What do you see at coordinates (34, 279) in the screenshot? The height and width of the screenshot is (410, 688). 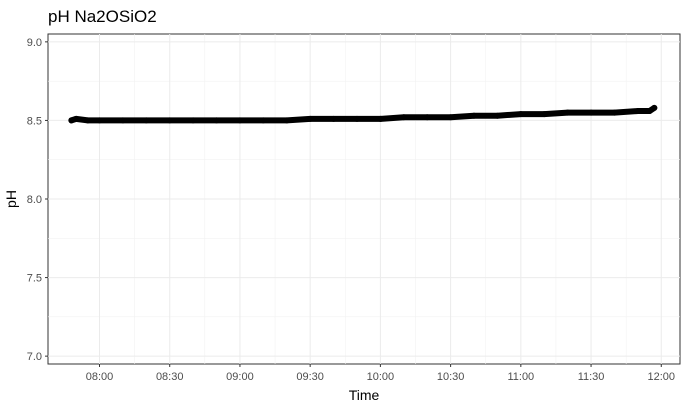 I see `y-tick-label: 7.5` at bounding box center [34, 279].